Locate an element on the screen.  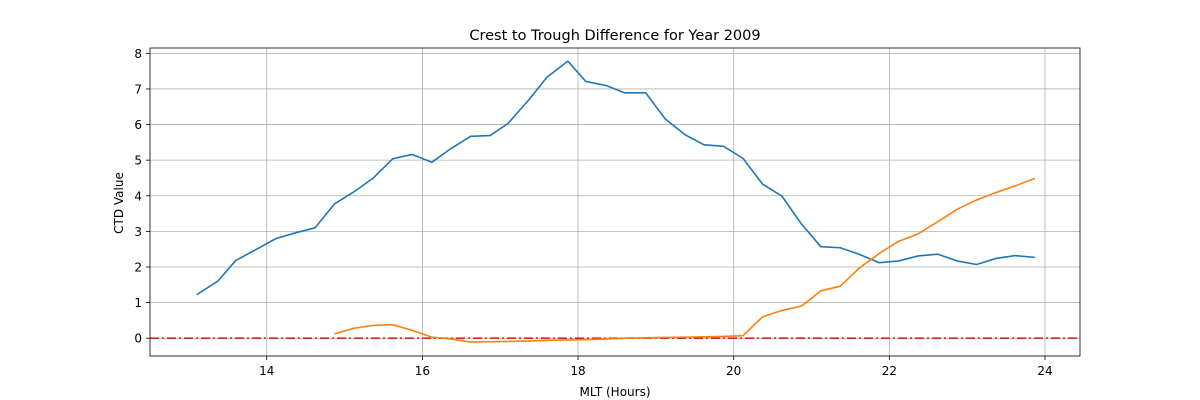
y-tick-label: 3 is located at coordinates (138, 232).